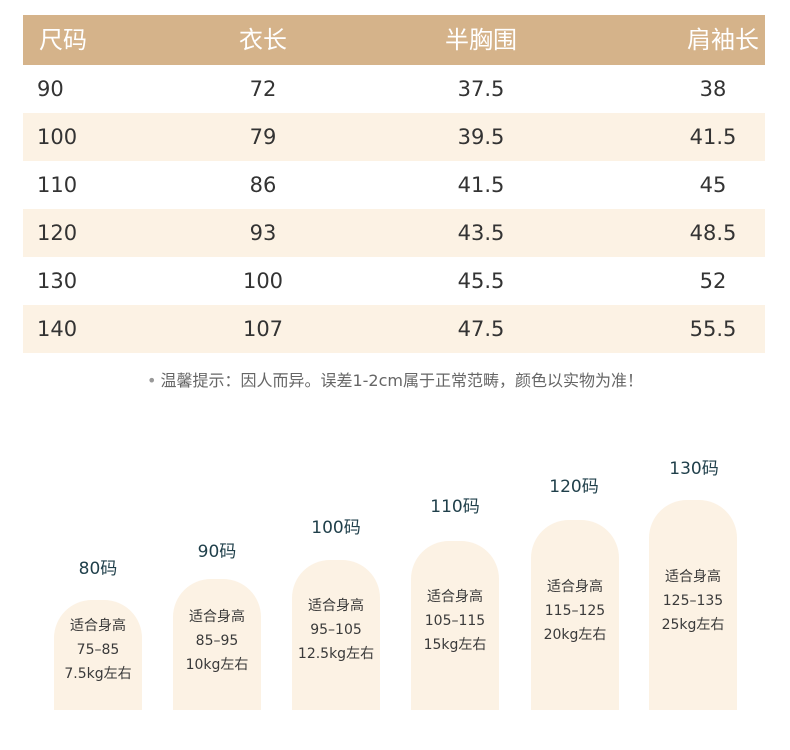 Image resolution: width=790 pixels, height=750 pixels. What do you see at coordinates (394, 281) in the screenshot?
I see `table-row: 130 100 45.5 52` at bounding box center [394, 281].